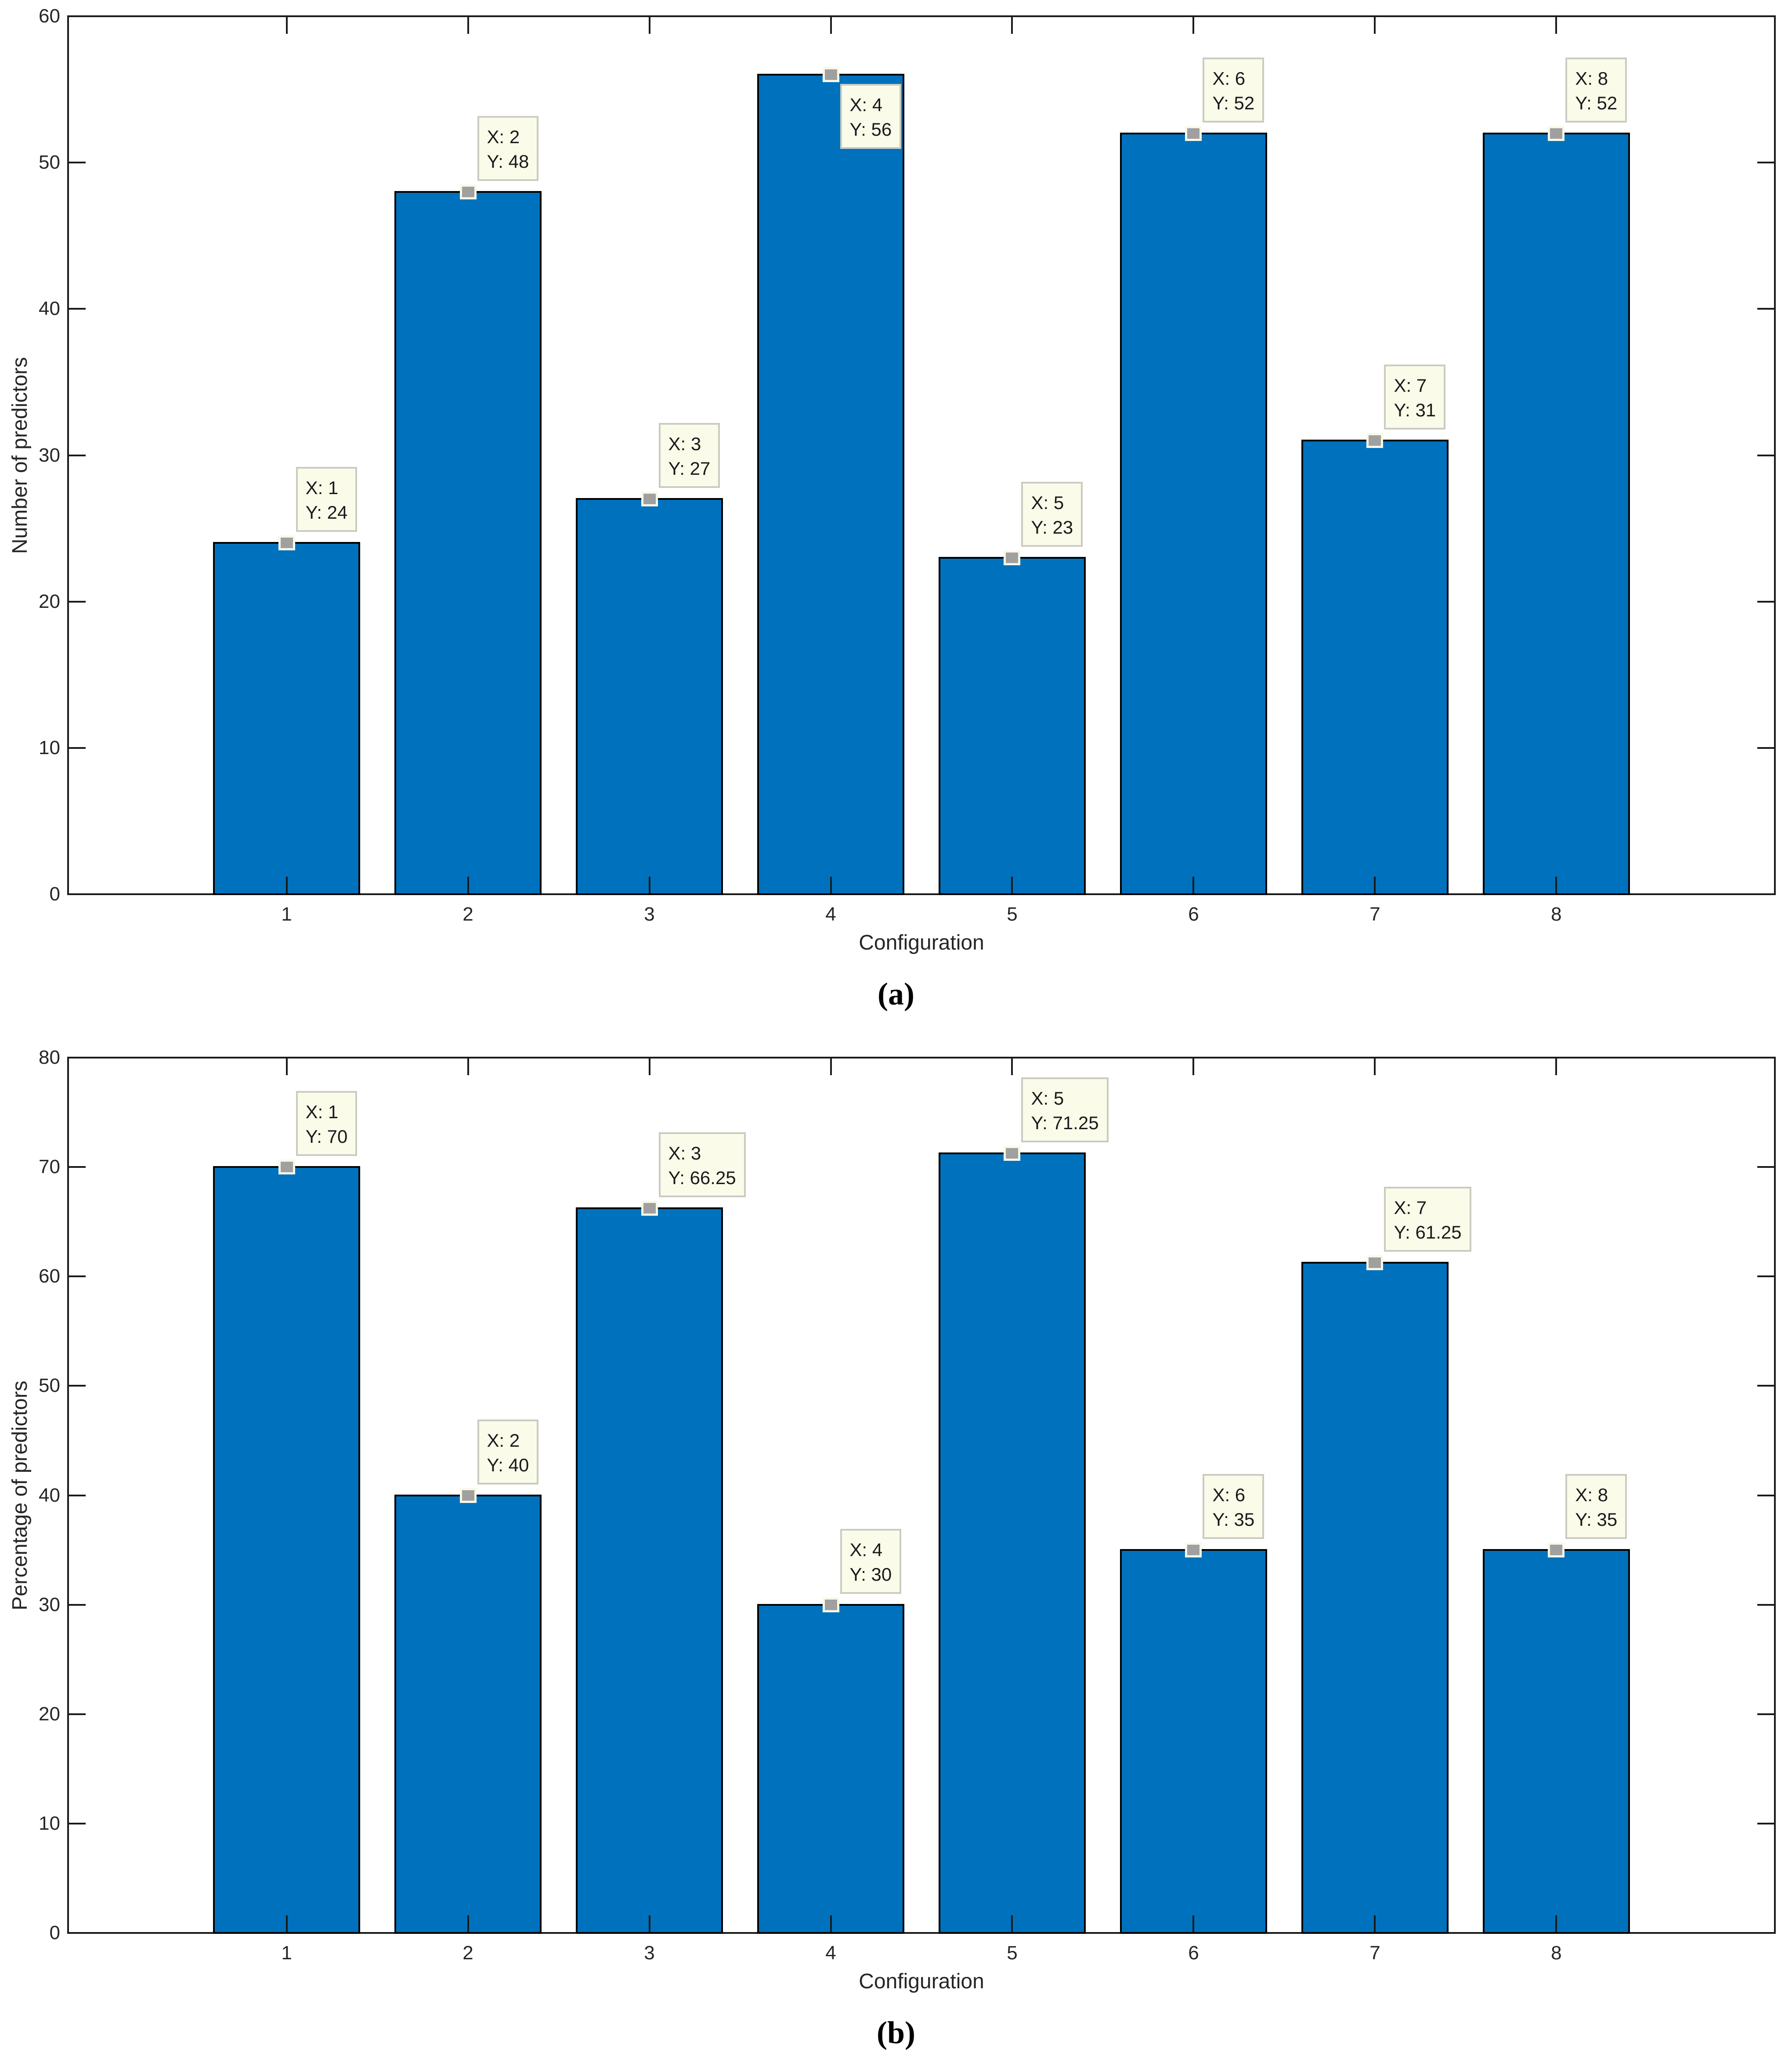 This screenshot has height=2059, width=1792. What do you see at coordinates (702, 1164) in the screenshot?
I see `datatip-b-3: X: 3 Y: 66.25` at bounding box center [702, 1164].